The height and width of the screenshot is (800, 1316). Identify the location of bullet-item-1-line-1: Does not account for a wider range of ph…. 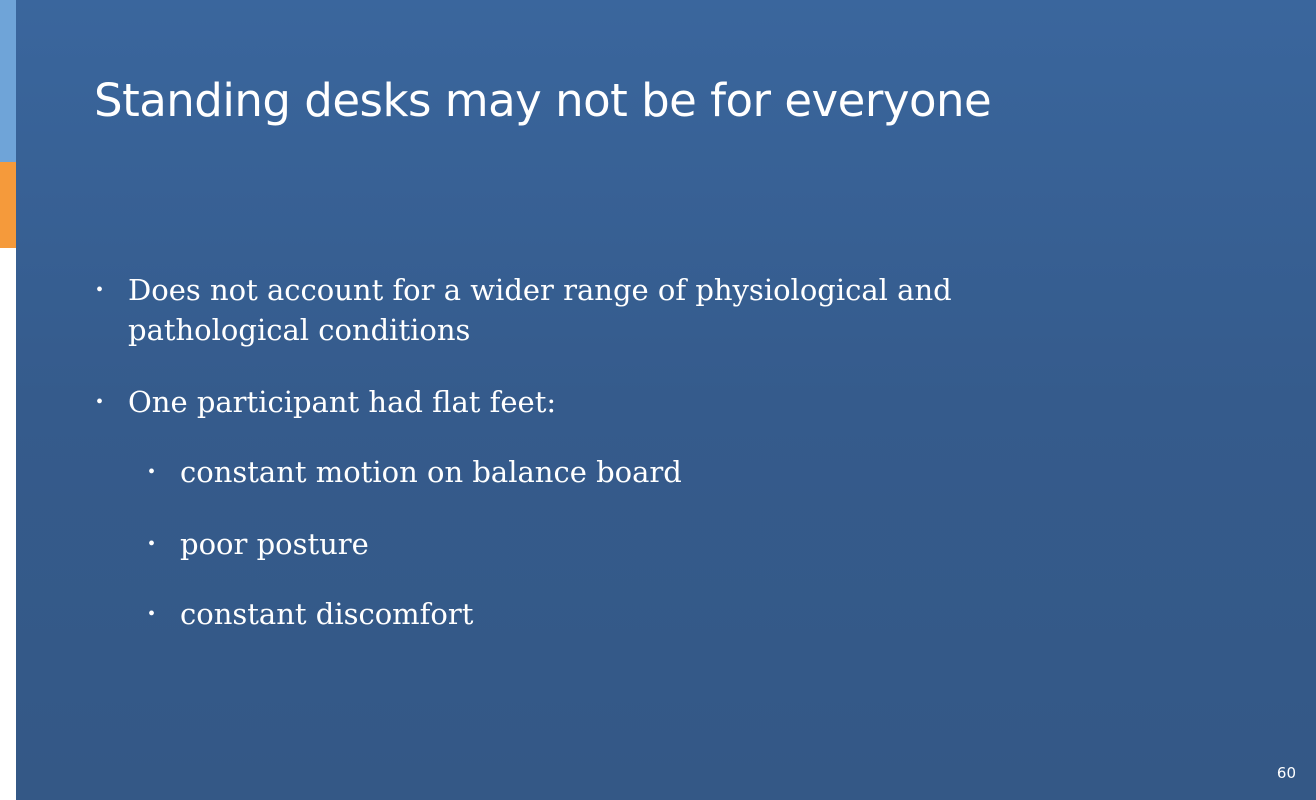
(540, 290).